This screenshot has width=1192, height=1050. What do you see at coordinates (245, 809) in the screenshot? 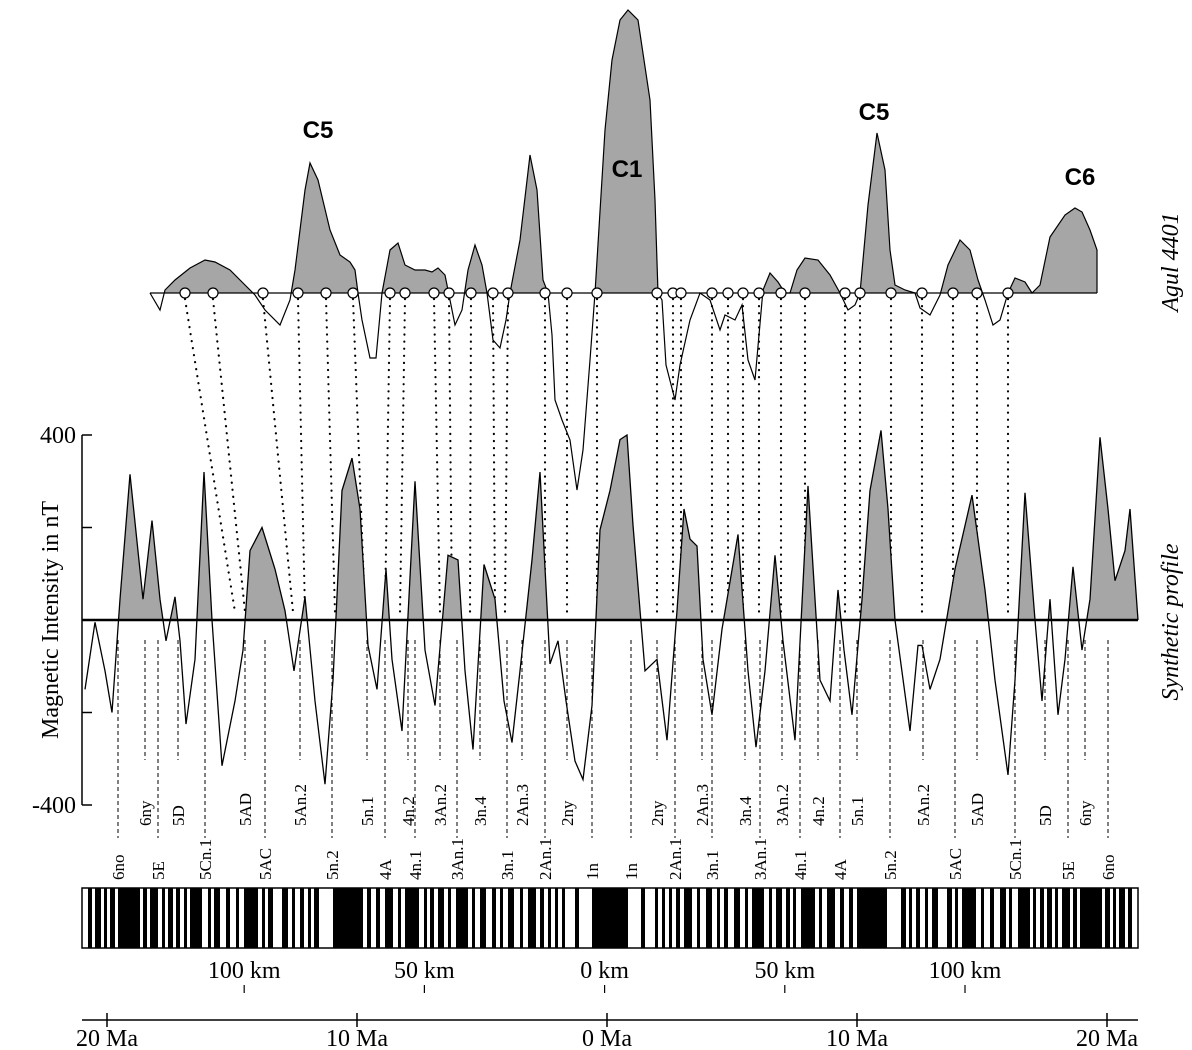
I see `chron-label: 5AD` at bounding box center [245, 809].